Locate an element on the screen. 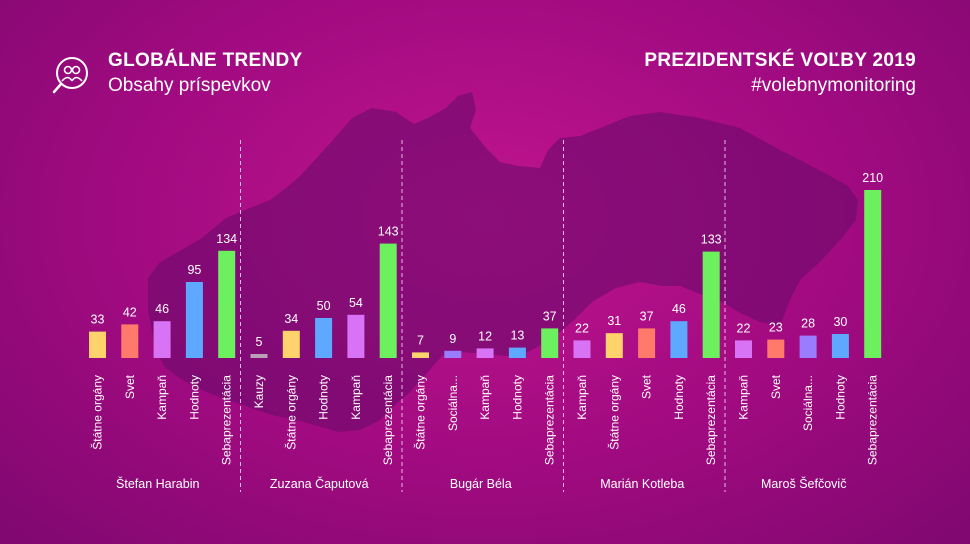 The width and height of the screenshot is (970, 544). bar-value-label: 33 is located at coordinates (98, 320).